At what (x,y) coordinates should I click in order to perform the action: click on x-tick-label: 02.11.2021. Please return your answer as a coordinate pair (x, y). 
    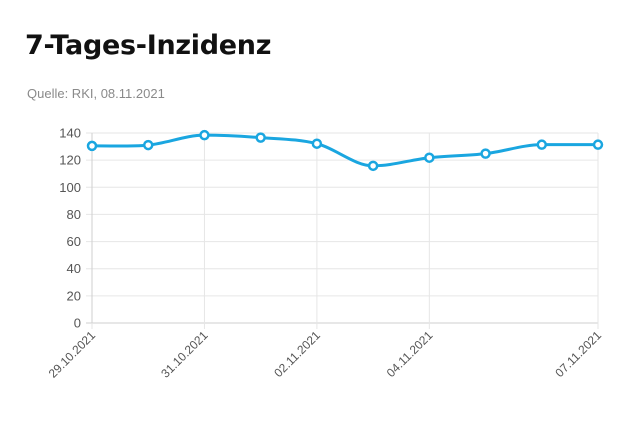
    Looking at the image, I should click on (297, 354).